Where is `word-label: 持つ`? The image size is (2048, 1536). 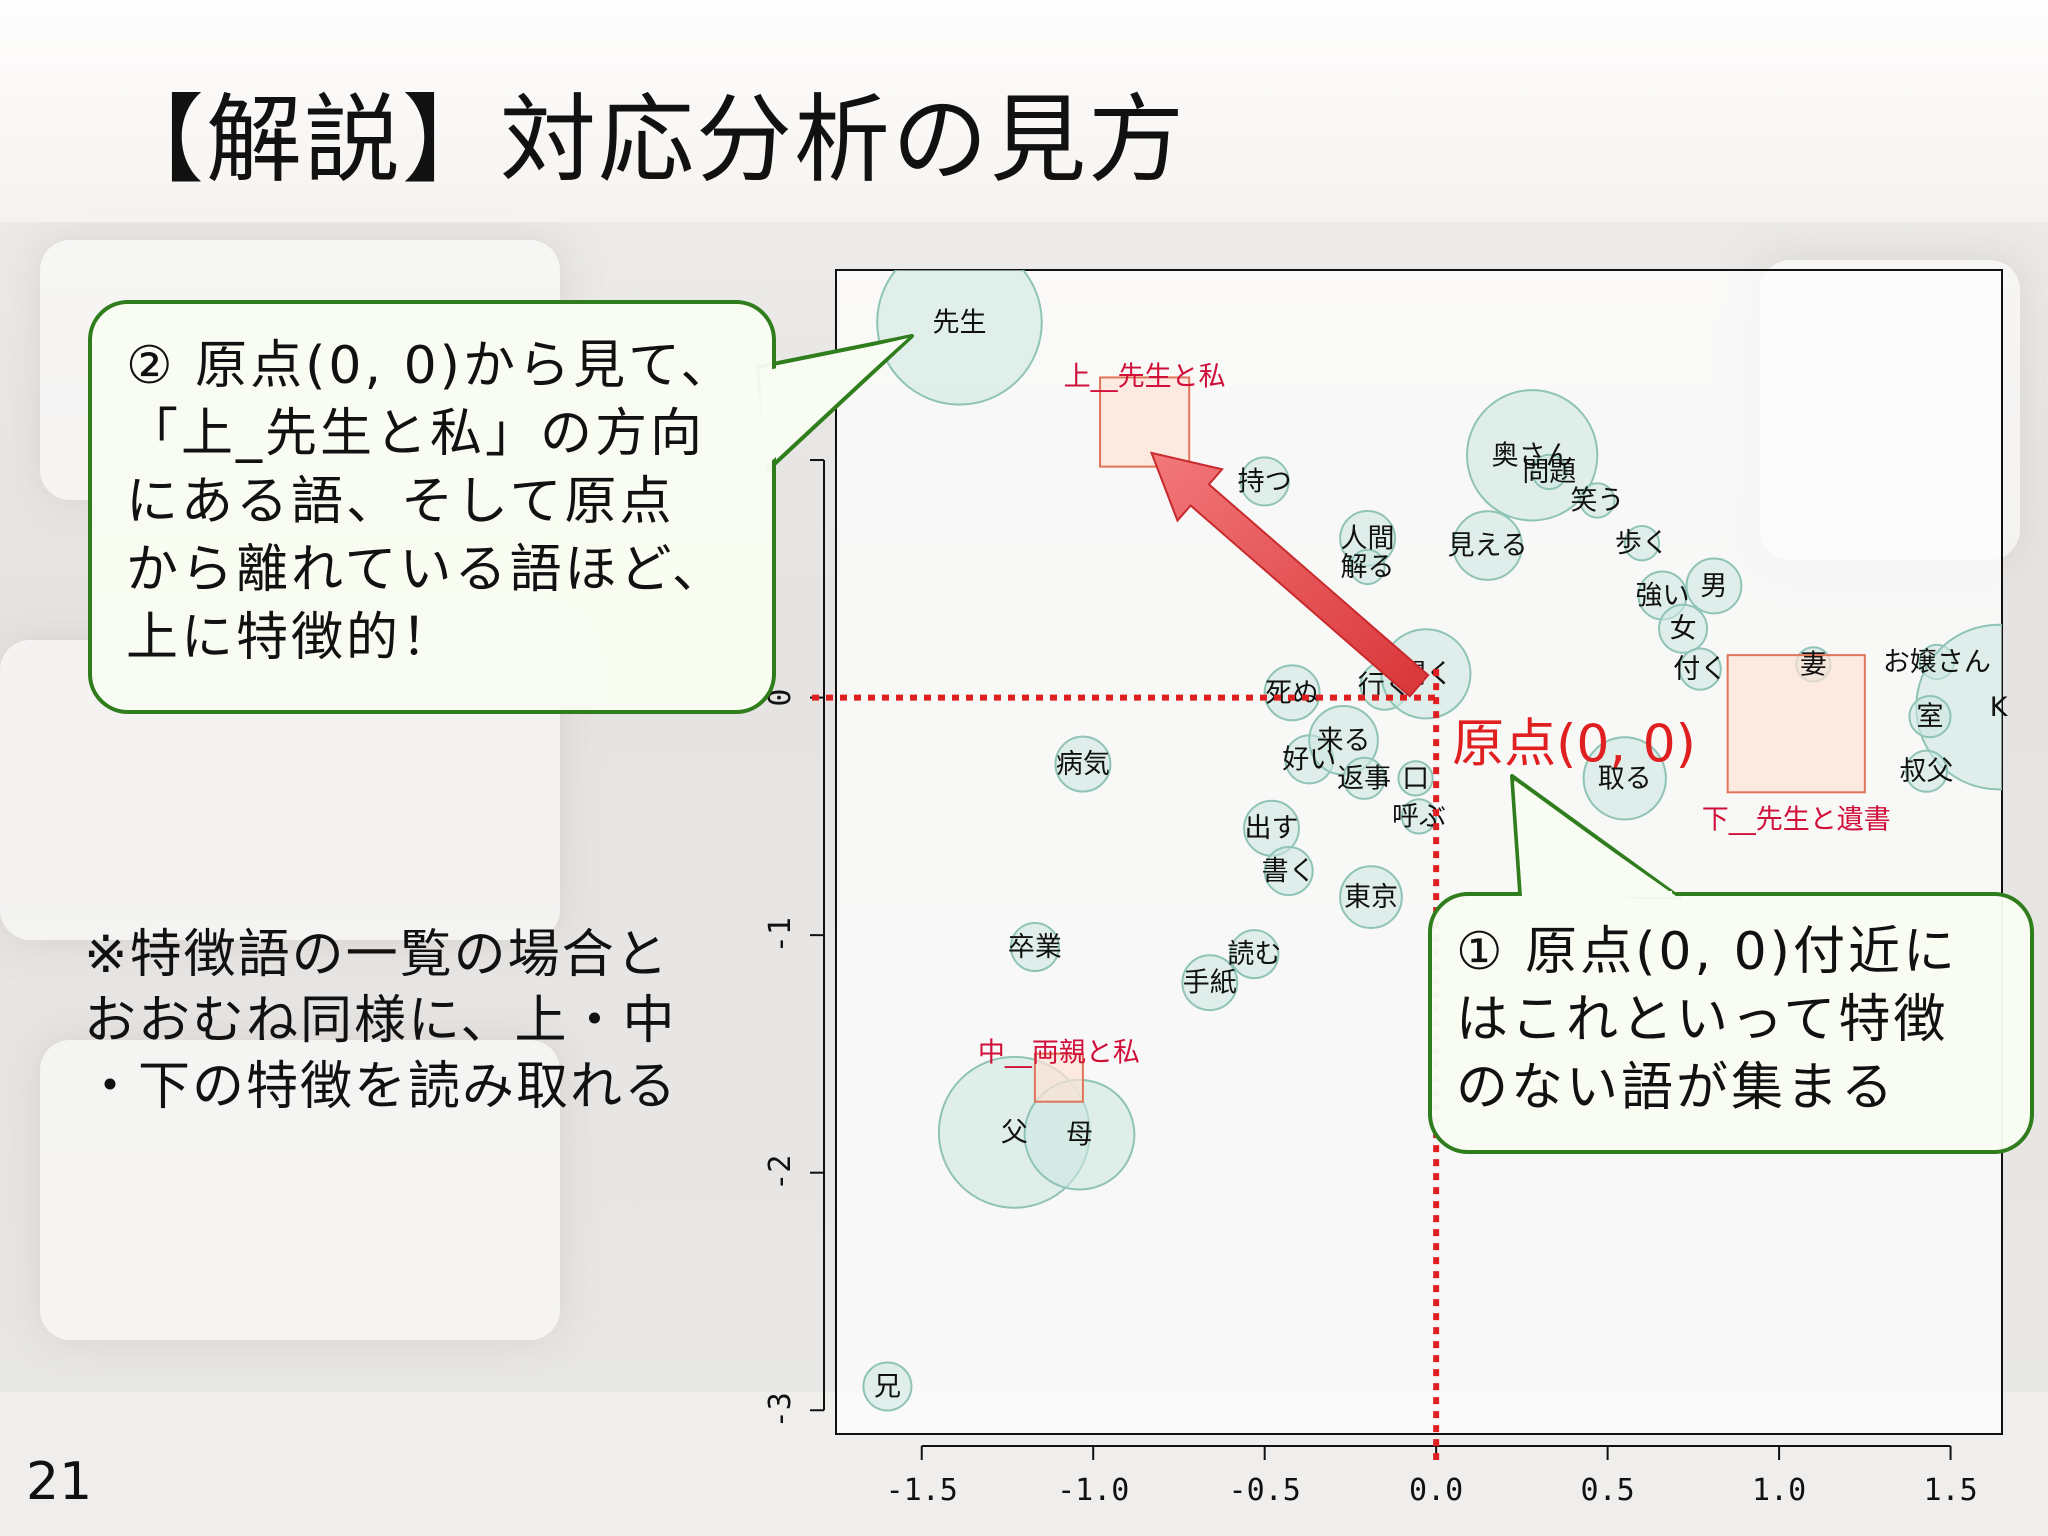 word-label: 持つ is located at coordinates (1265, 481).